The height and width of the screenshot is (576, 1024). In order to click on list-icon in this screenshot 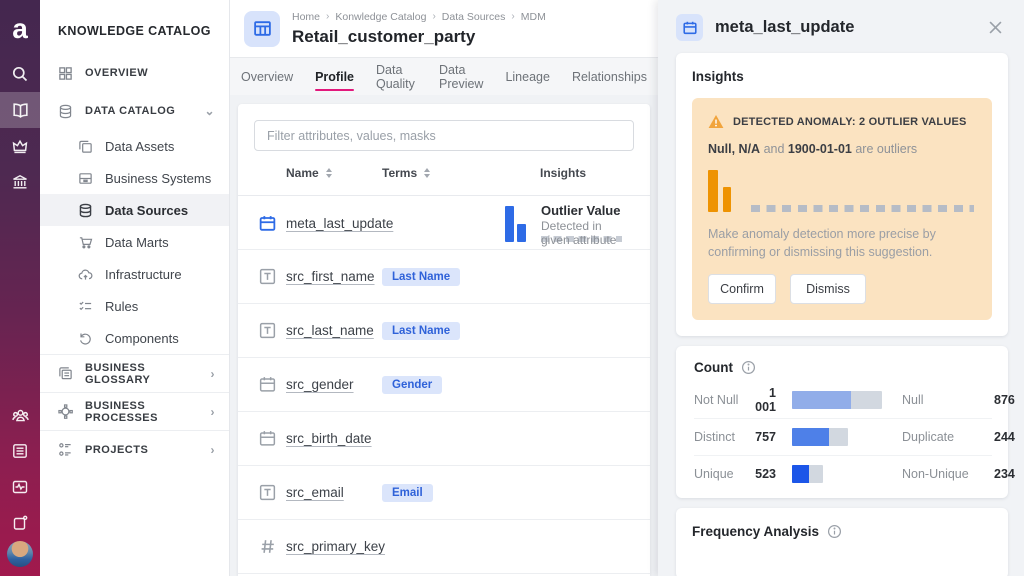, I will do `click(20, 451)`.